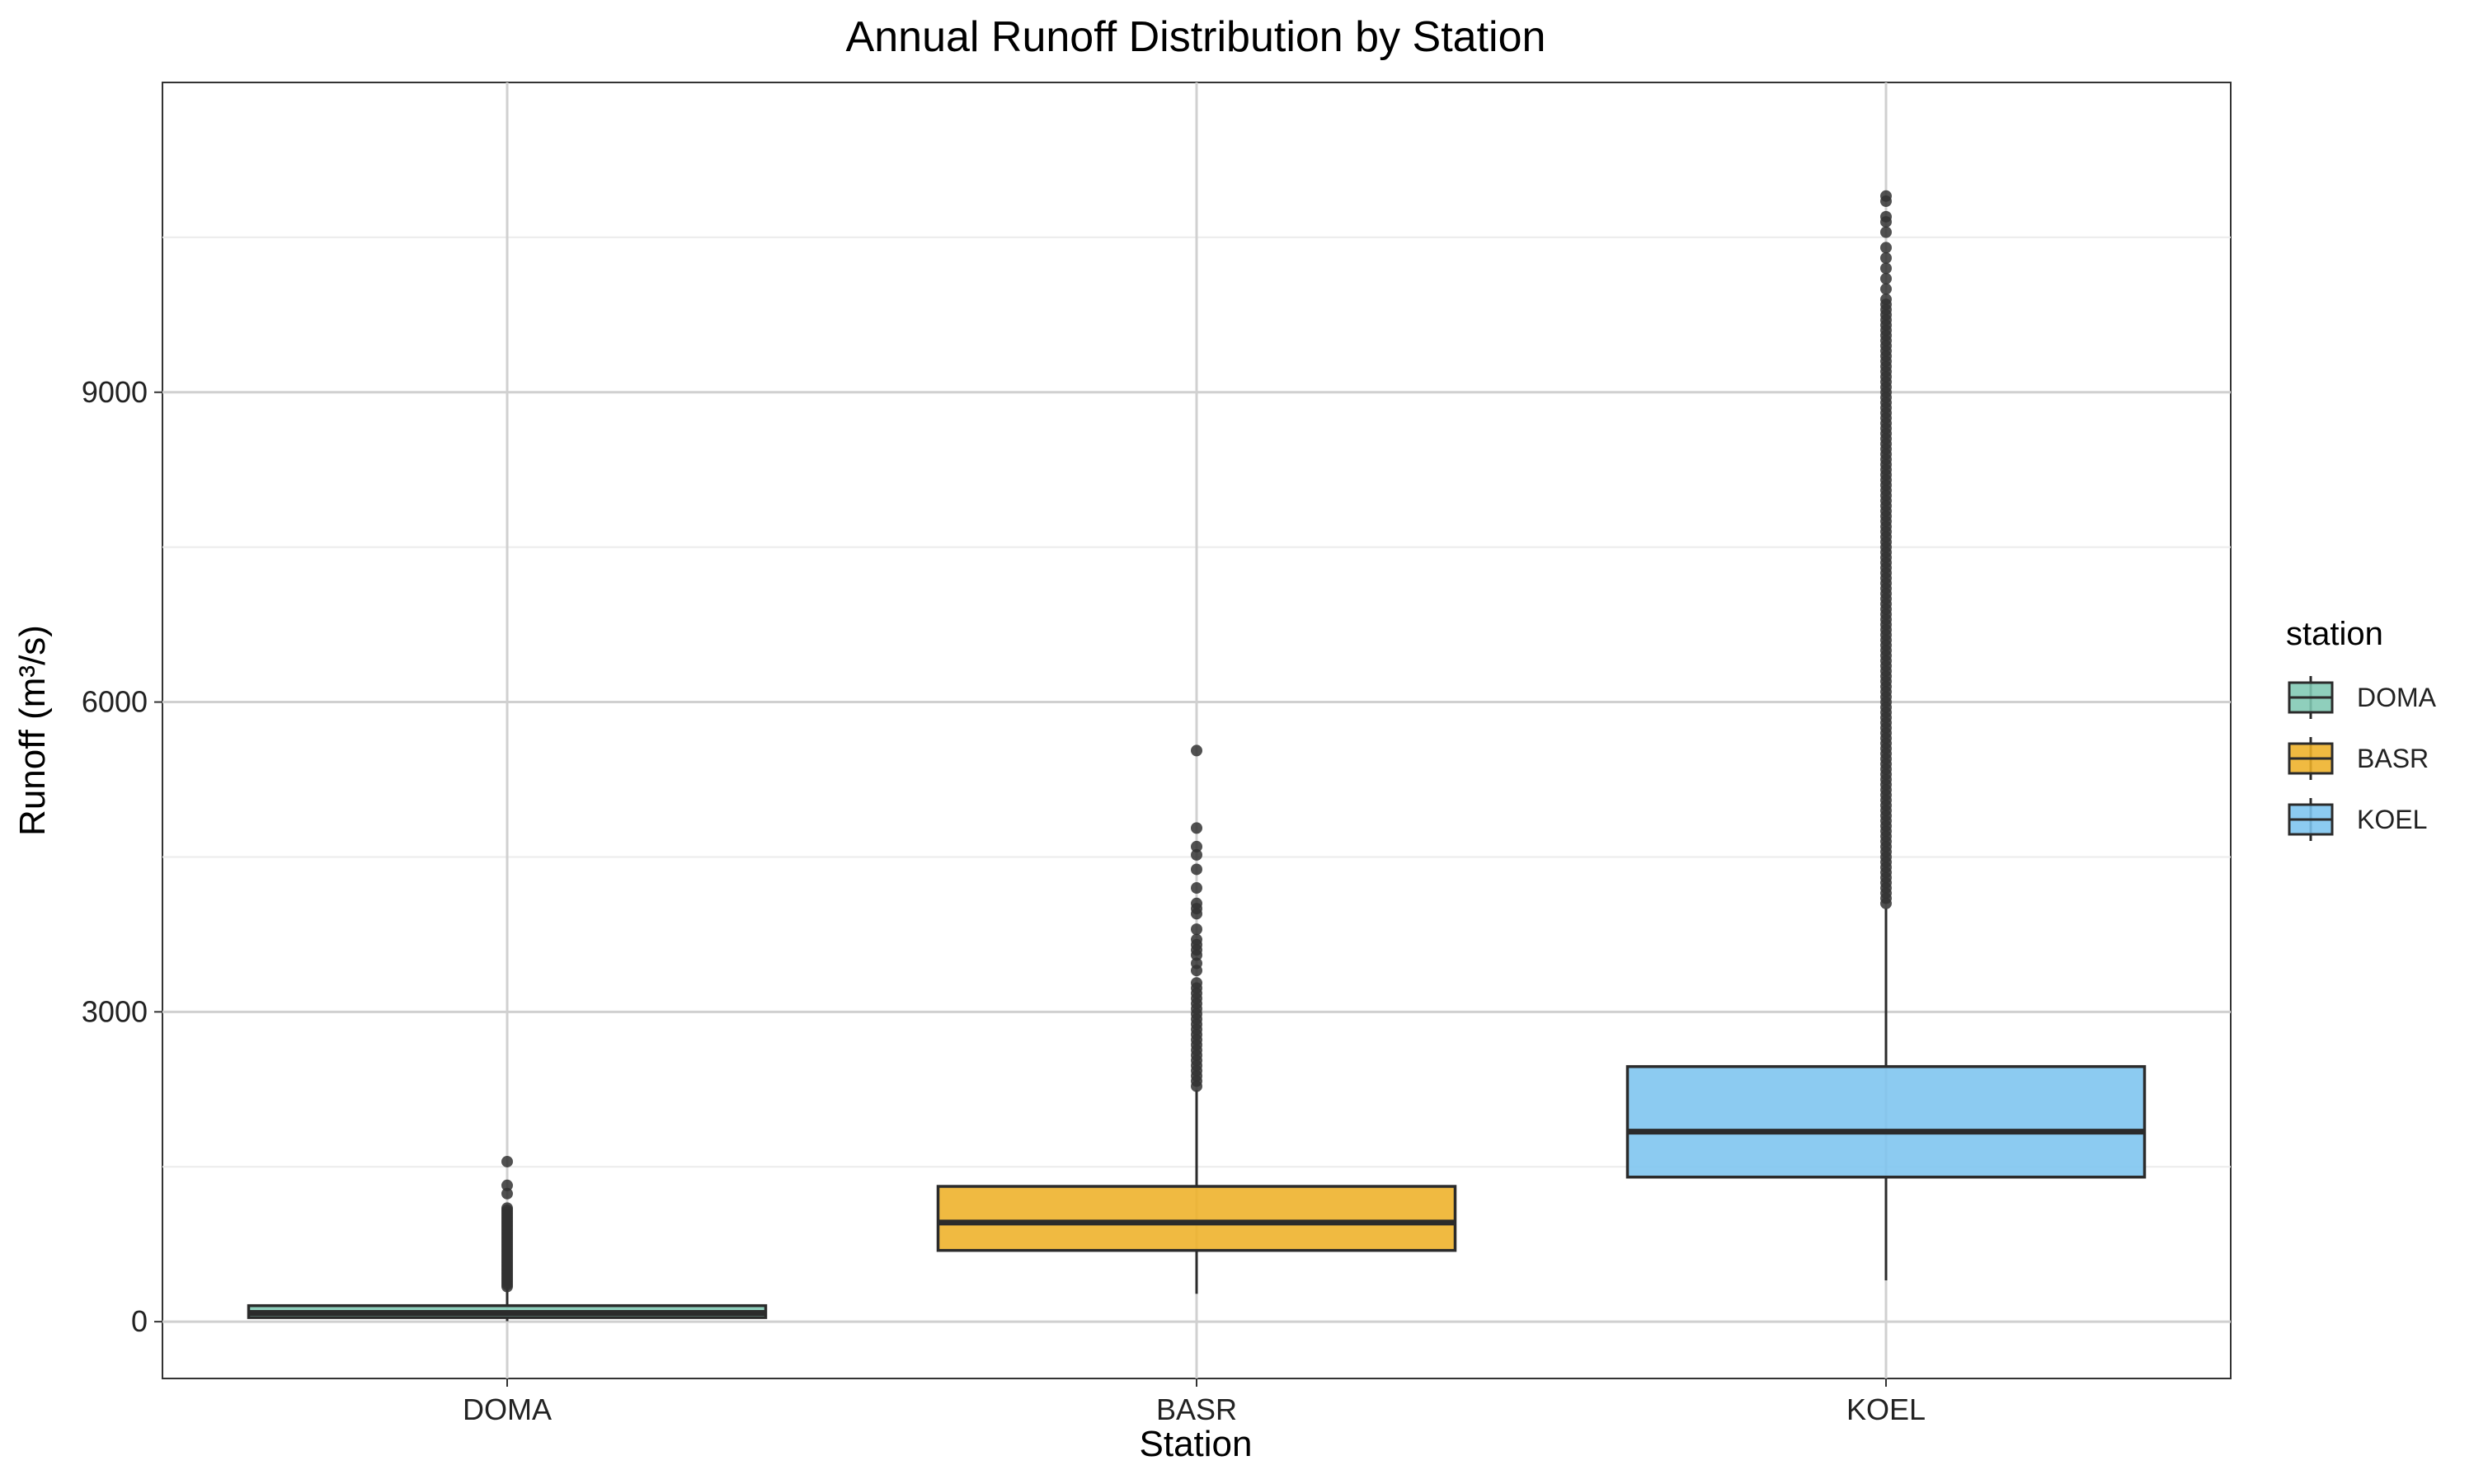 Image resolution: width=2474 pixels, height=1484 pixels. Describe the element at coordinates (32, 730) in the screenshot. I see `y-axis-title: Runoff (m³/s)` at that location.